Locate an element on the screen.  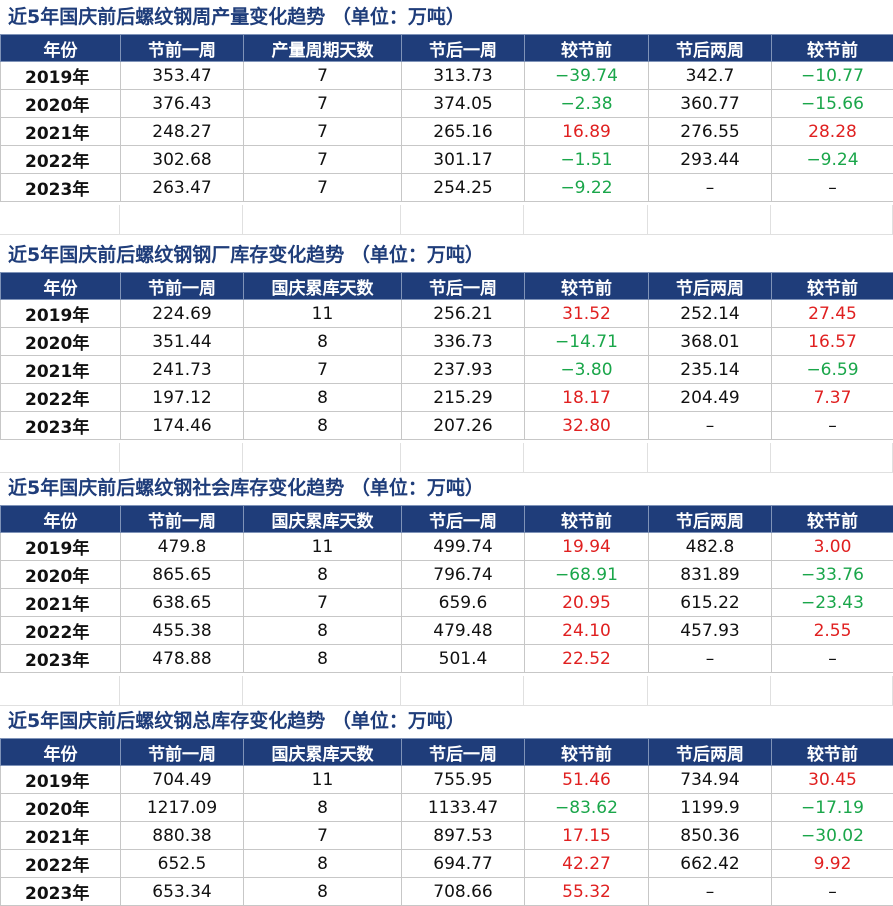
value-cell: 55.32 is located at coordinates (587, 892).